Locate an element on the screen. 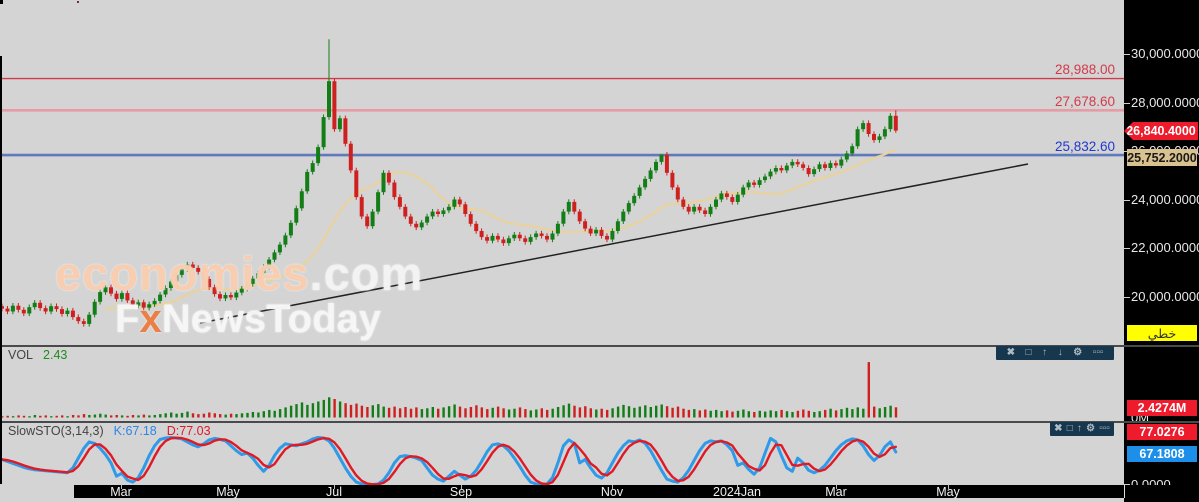 This screenshot has height=502, width=1199. stoch-d-value: D:77.03 is located at coordinates (188, 431).